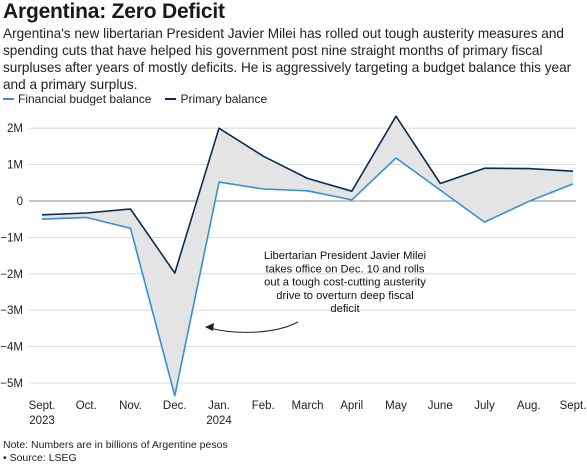  Describe the element at coordinates (263, 406) in the screenshot. I see `x-tick-label: Feb.` at that location.